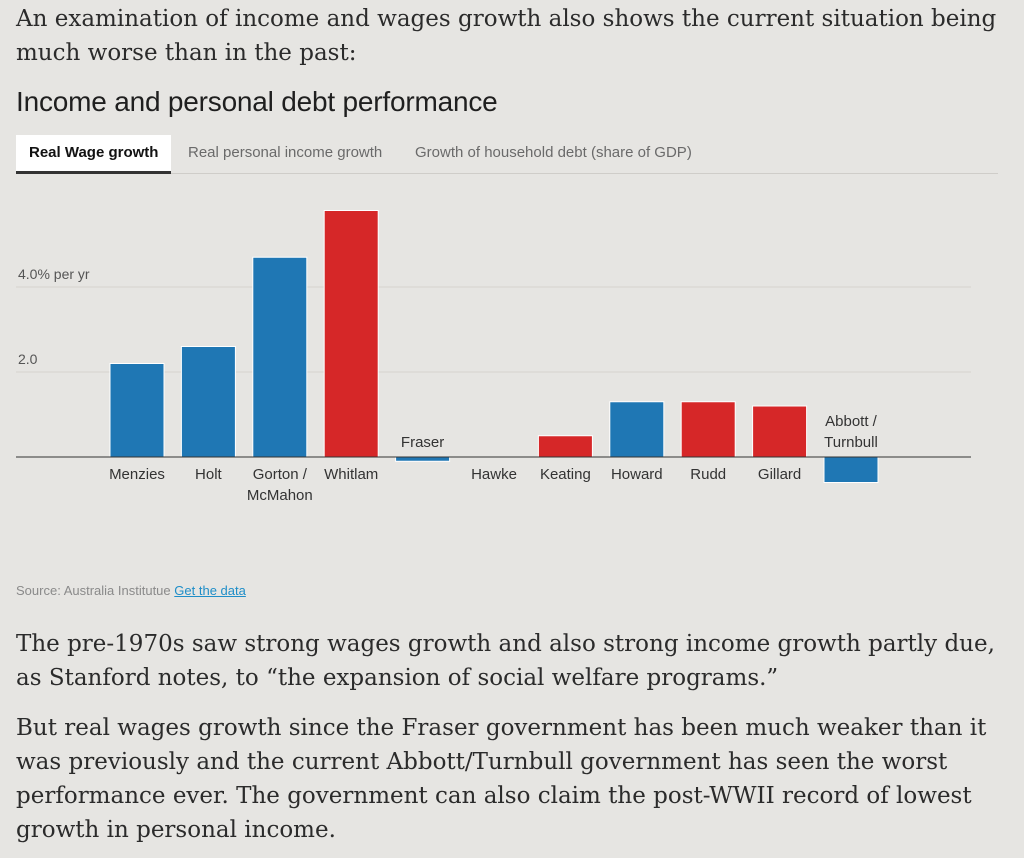 The width and height of the screenshot is (1024, 858). I want to click on tab-real-wage-growth: Real Wage growth, so click(94, 154).